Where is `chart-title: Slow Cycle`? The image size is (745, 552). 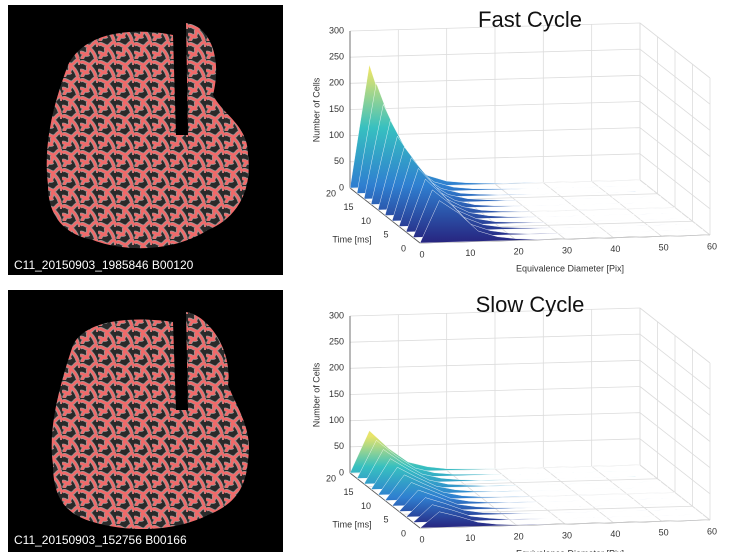 chart-title: Slow Cycle is located at coordinates (530, 304).